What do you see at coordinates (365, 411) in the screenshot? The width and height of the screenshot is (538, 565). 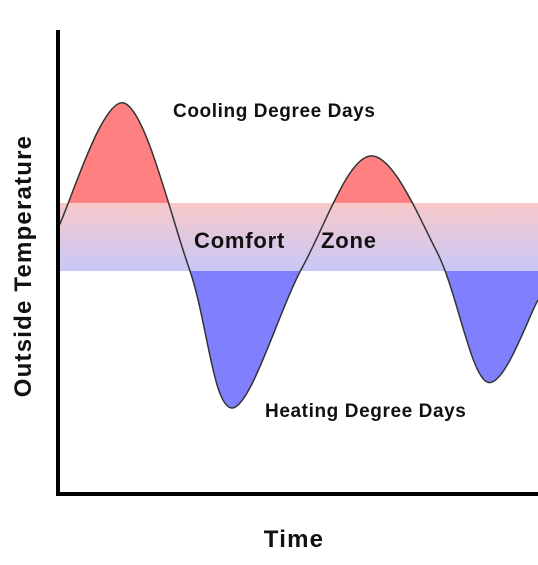 I see `heating-degree-days-label: Heating Degree Days` at bounding box center [365, 411].